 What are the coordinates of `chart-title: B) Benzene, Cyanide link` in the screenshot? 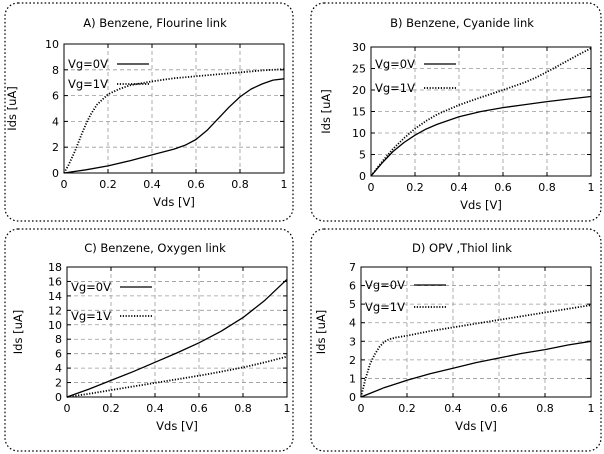 It's located at (462, 23).